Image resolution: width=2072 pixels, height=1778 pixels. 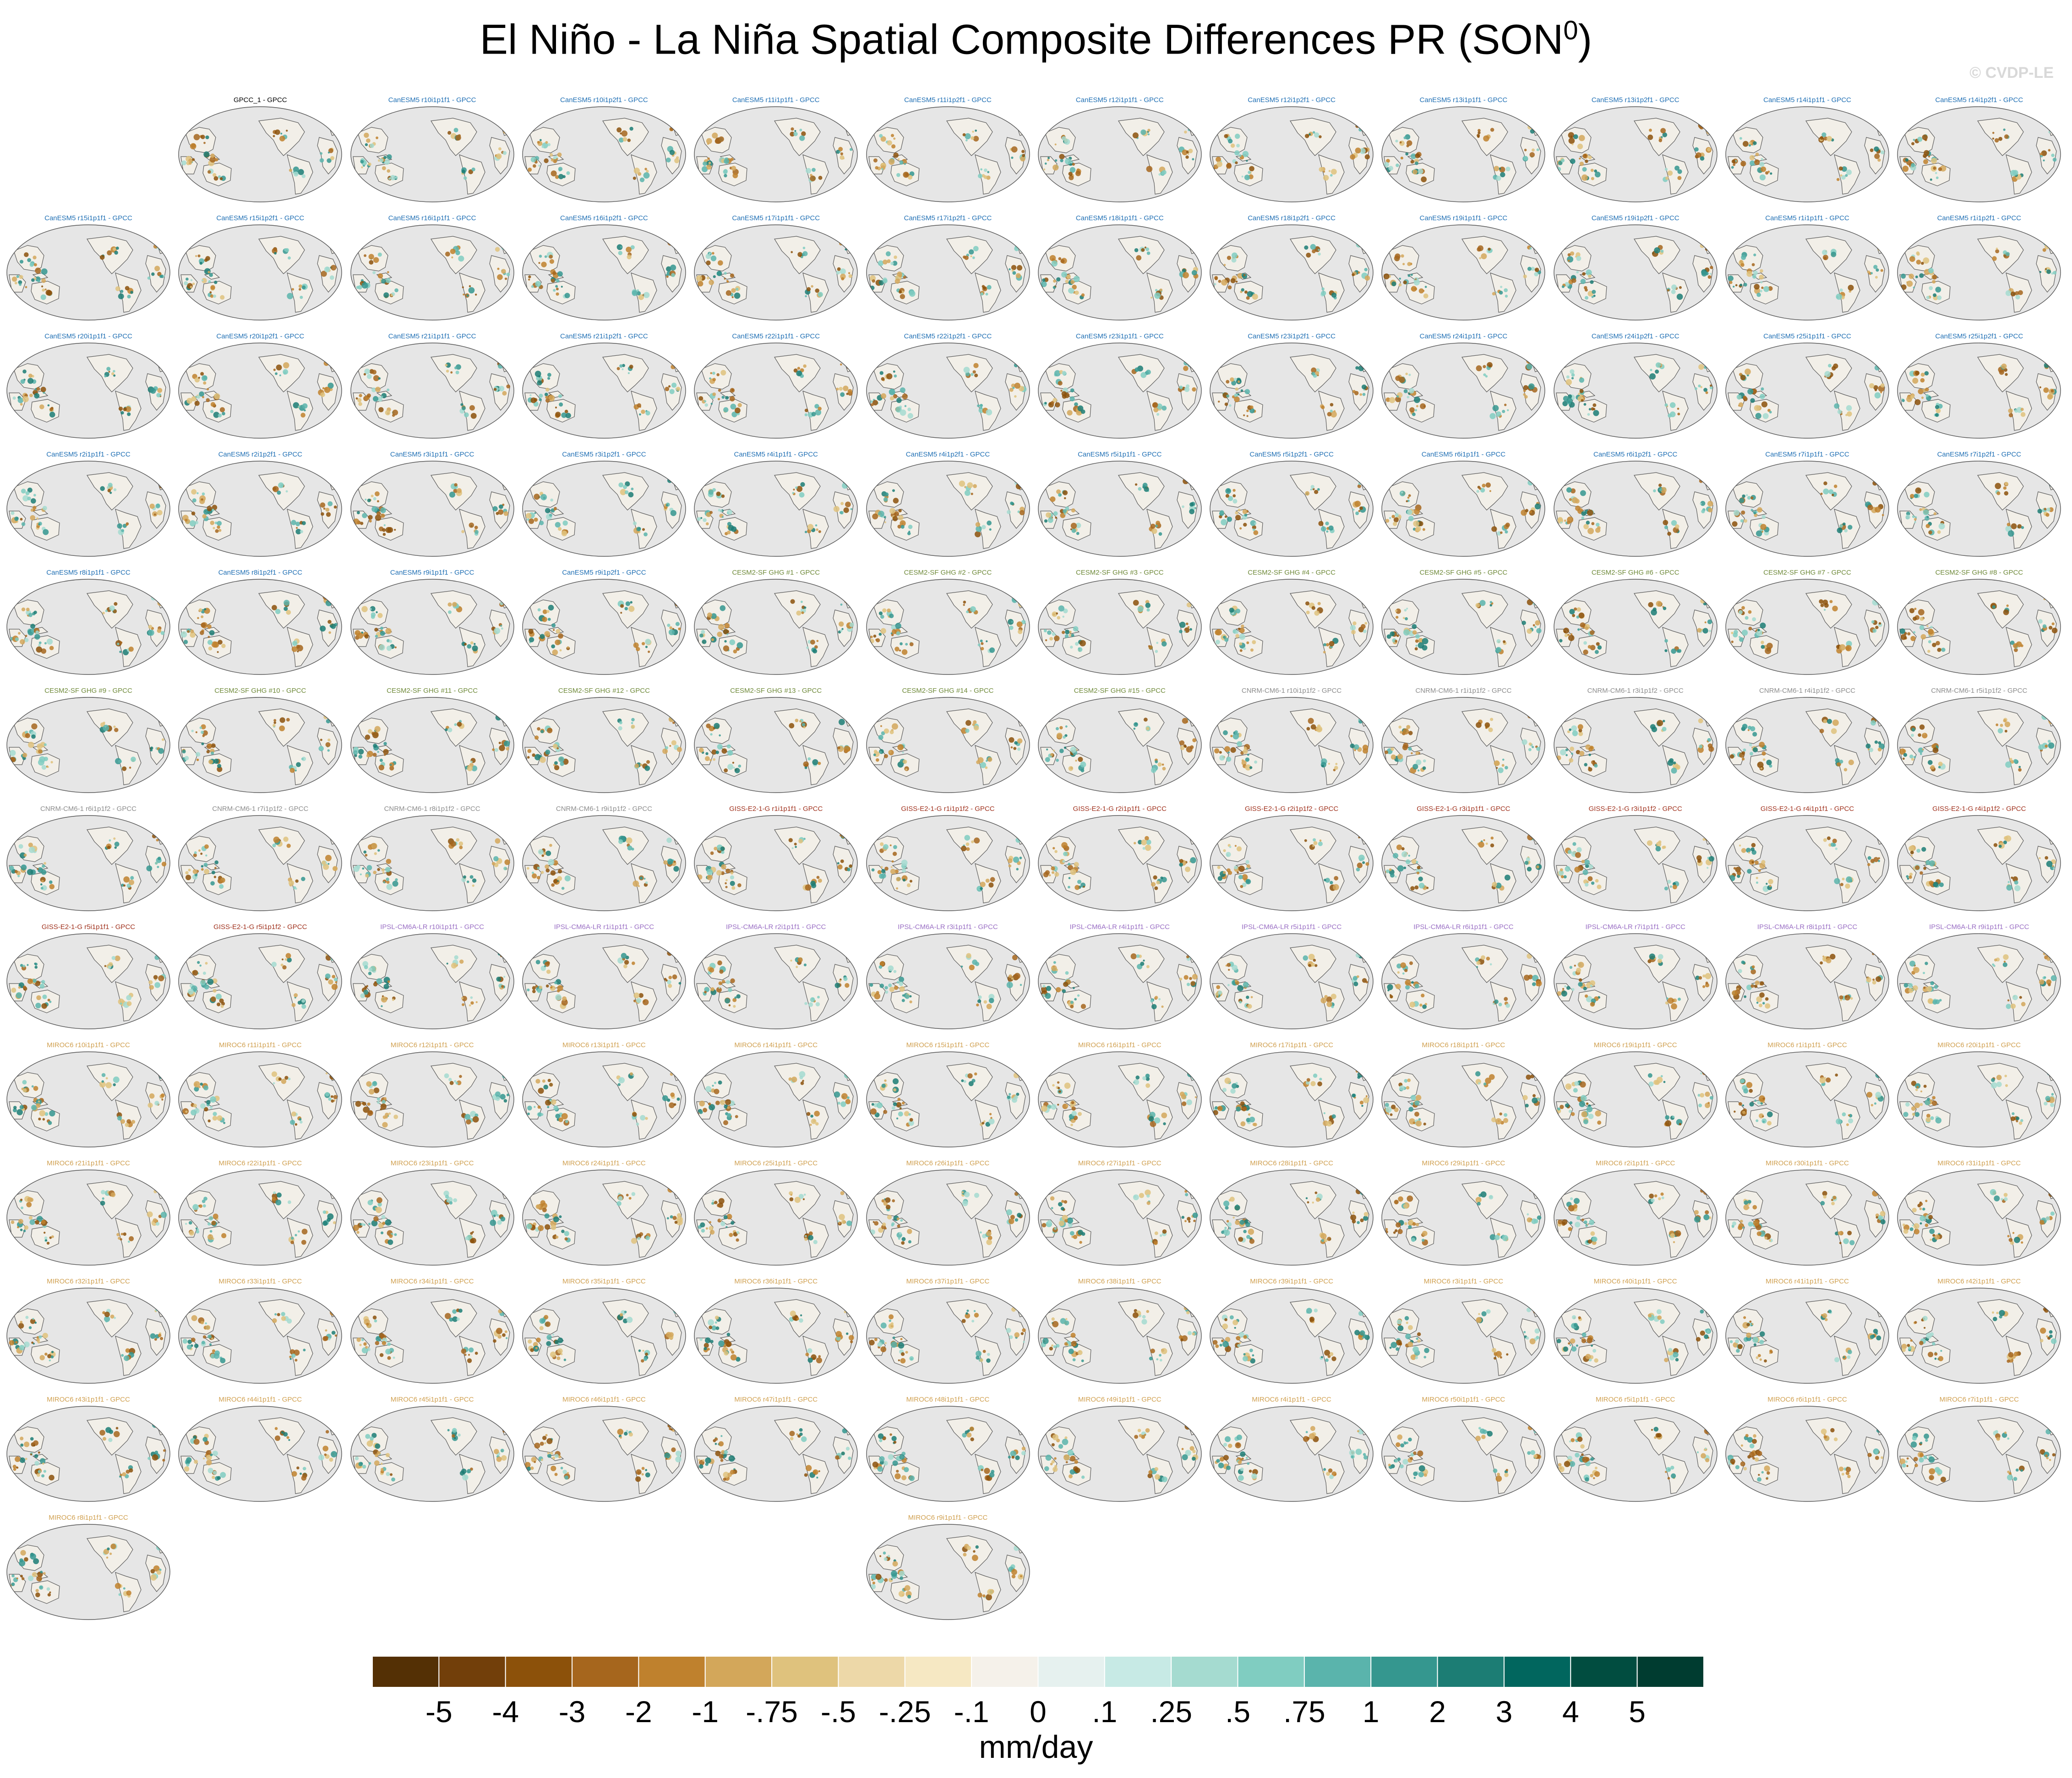 I want to click on map-panel: CanESM5 r11i1p2f1 - GPCC, so click(x=948, y=150).